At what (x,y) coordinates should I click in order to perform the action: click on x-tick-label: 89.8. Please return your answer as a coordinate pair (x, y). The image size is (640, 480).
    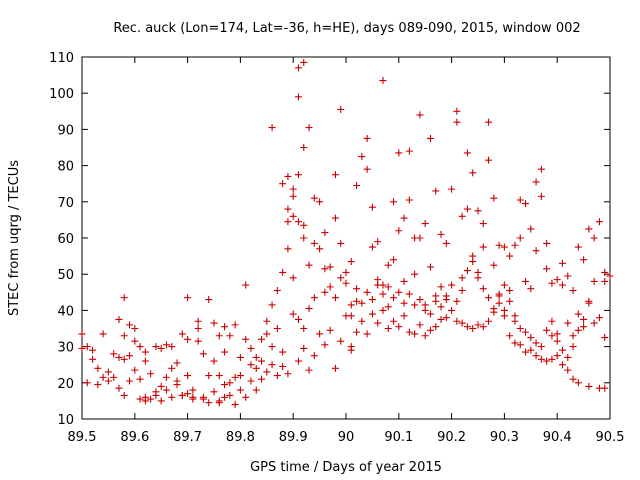
    Looking at the image, I should click on (240, 437).